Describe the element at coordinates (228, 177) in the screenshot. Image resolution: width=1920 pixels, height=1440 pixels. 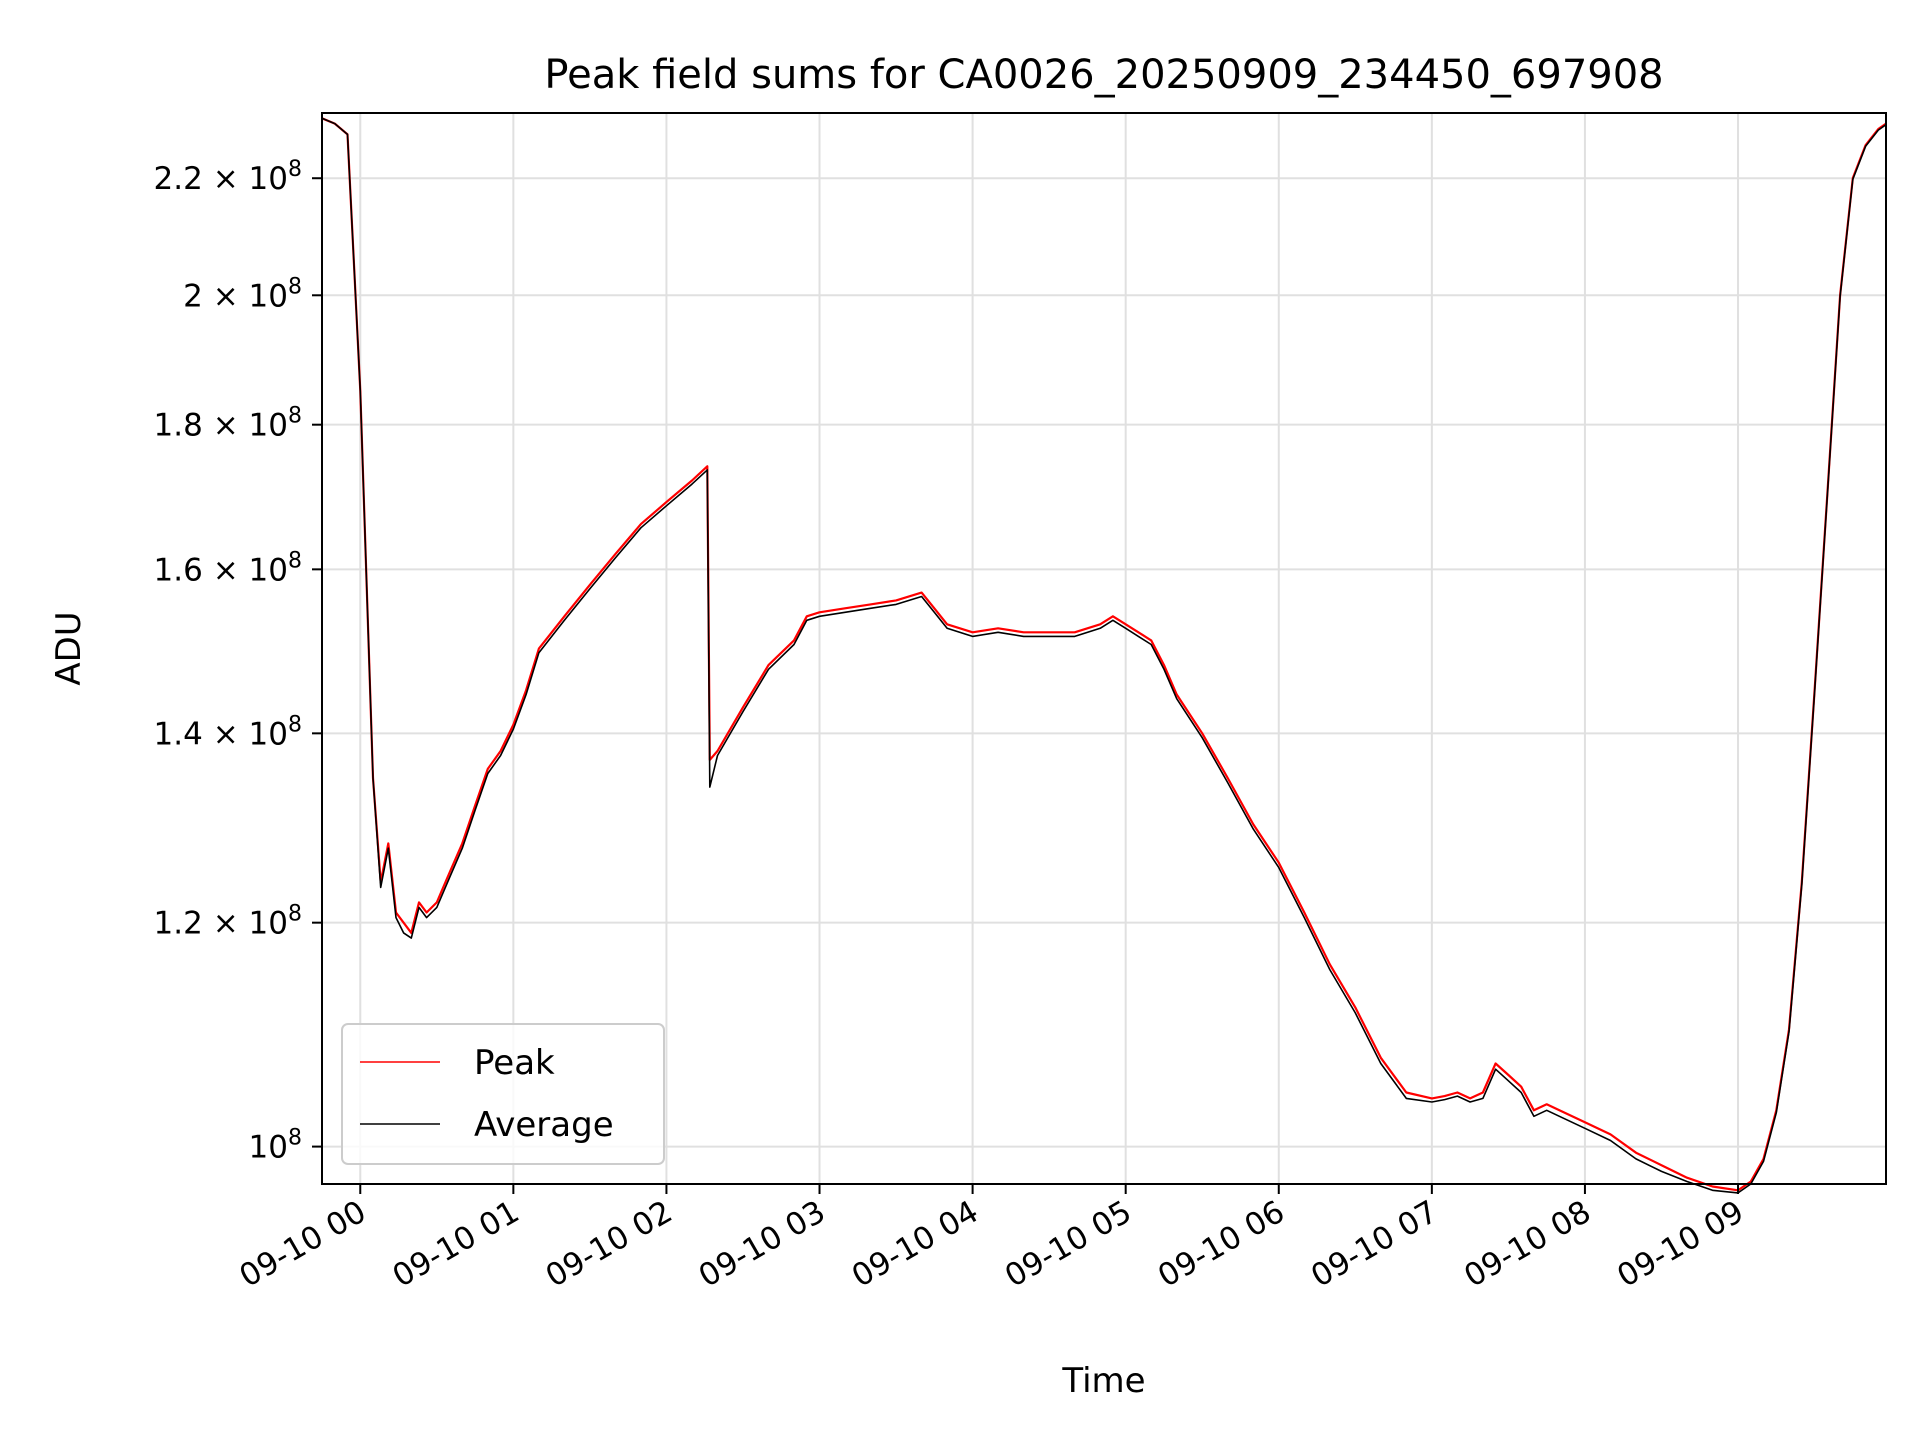
I see `y-tick-label: 2.2 × 108` at that location.